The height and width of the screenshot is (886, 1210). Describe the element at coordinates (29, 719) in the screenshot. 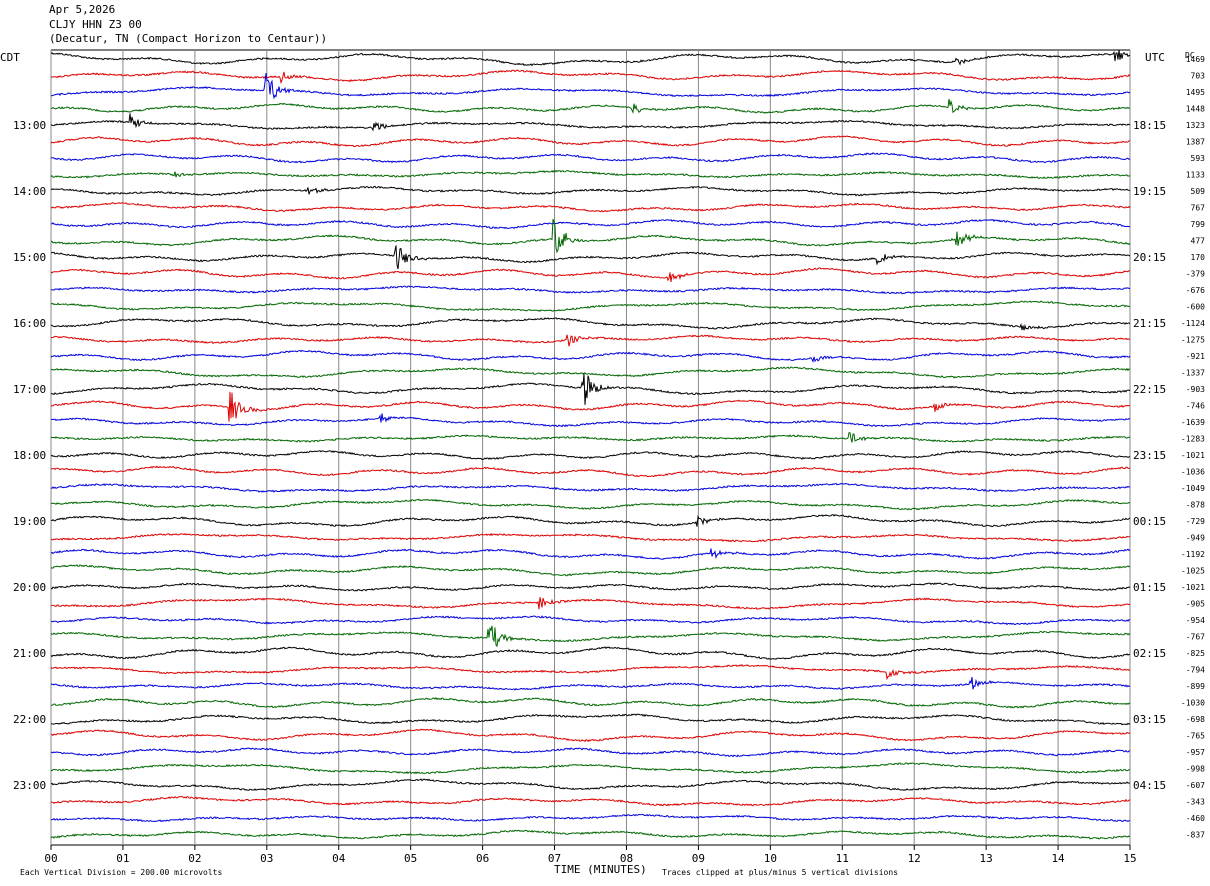

I see `cdt-hour-label: 22:00` at that location.